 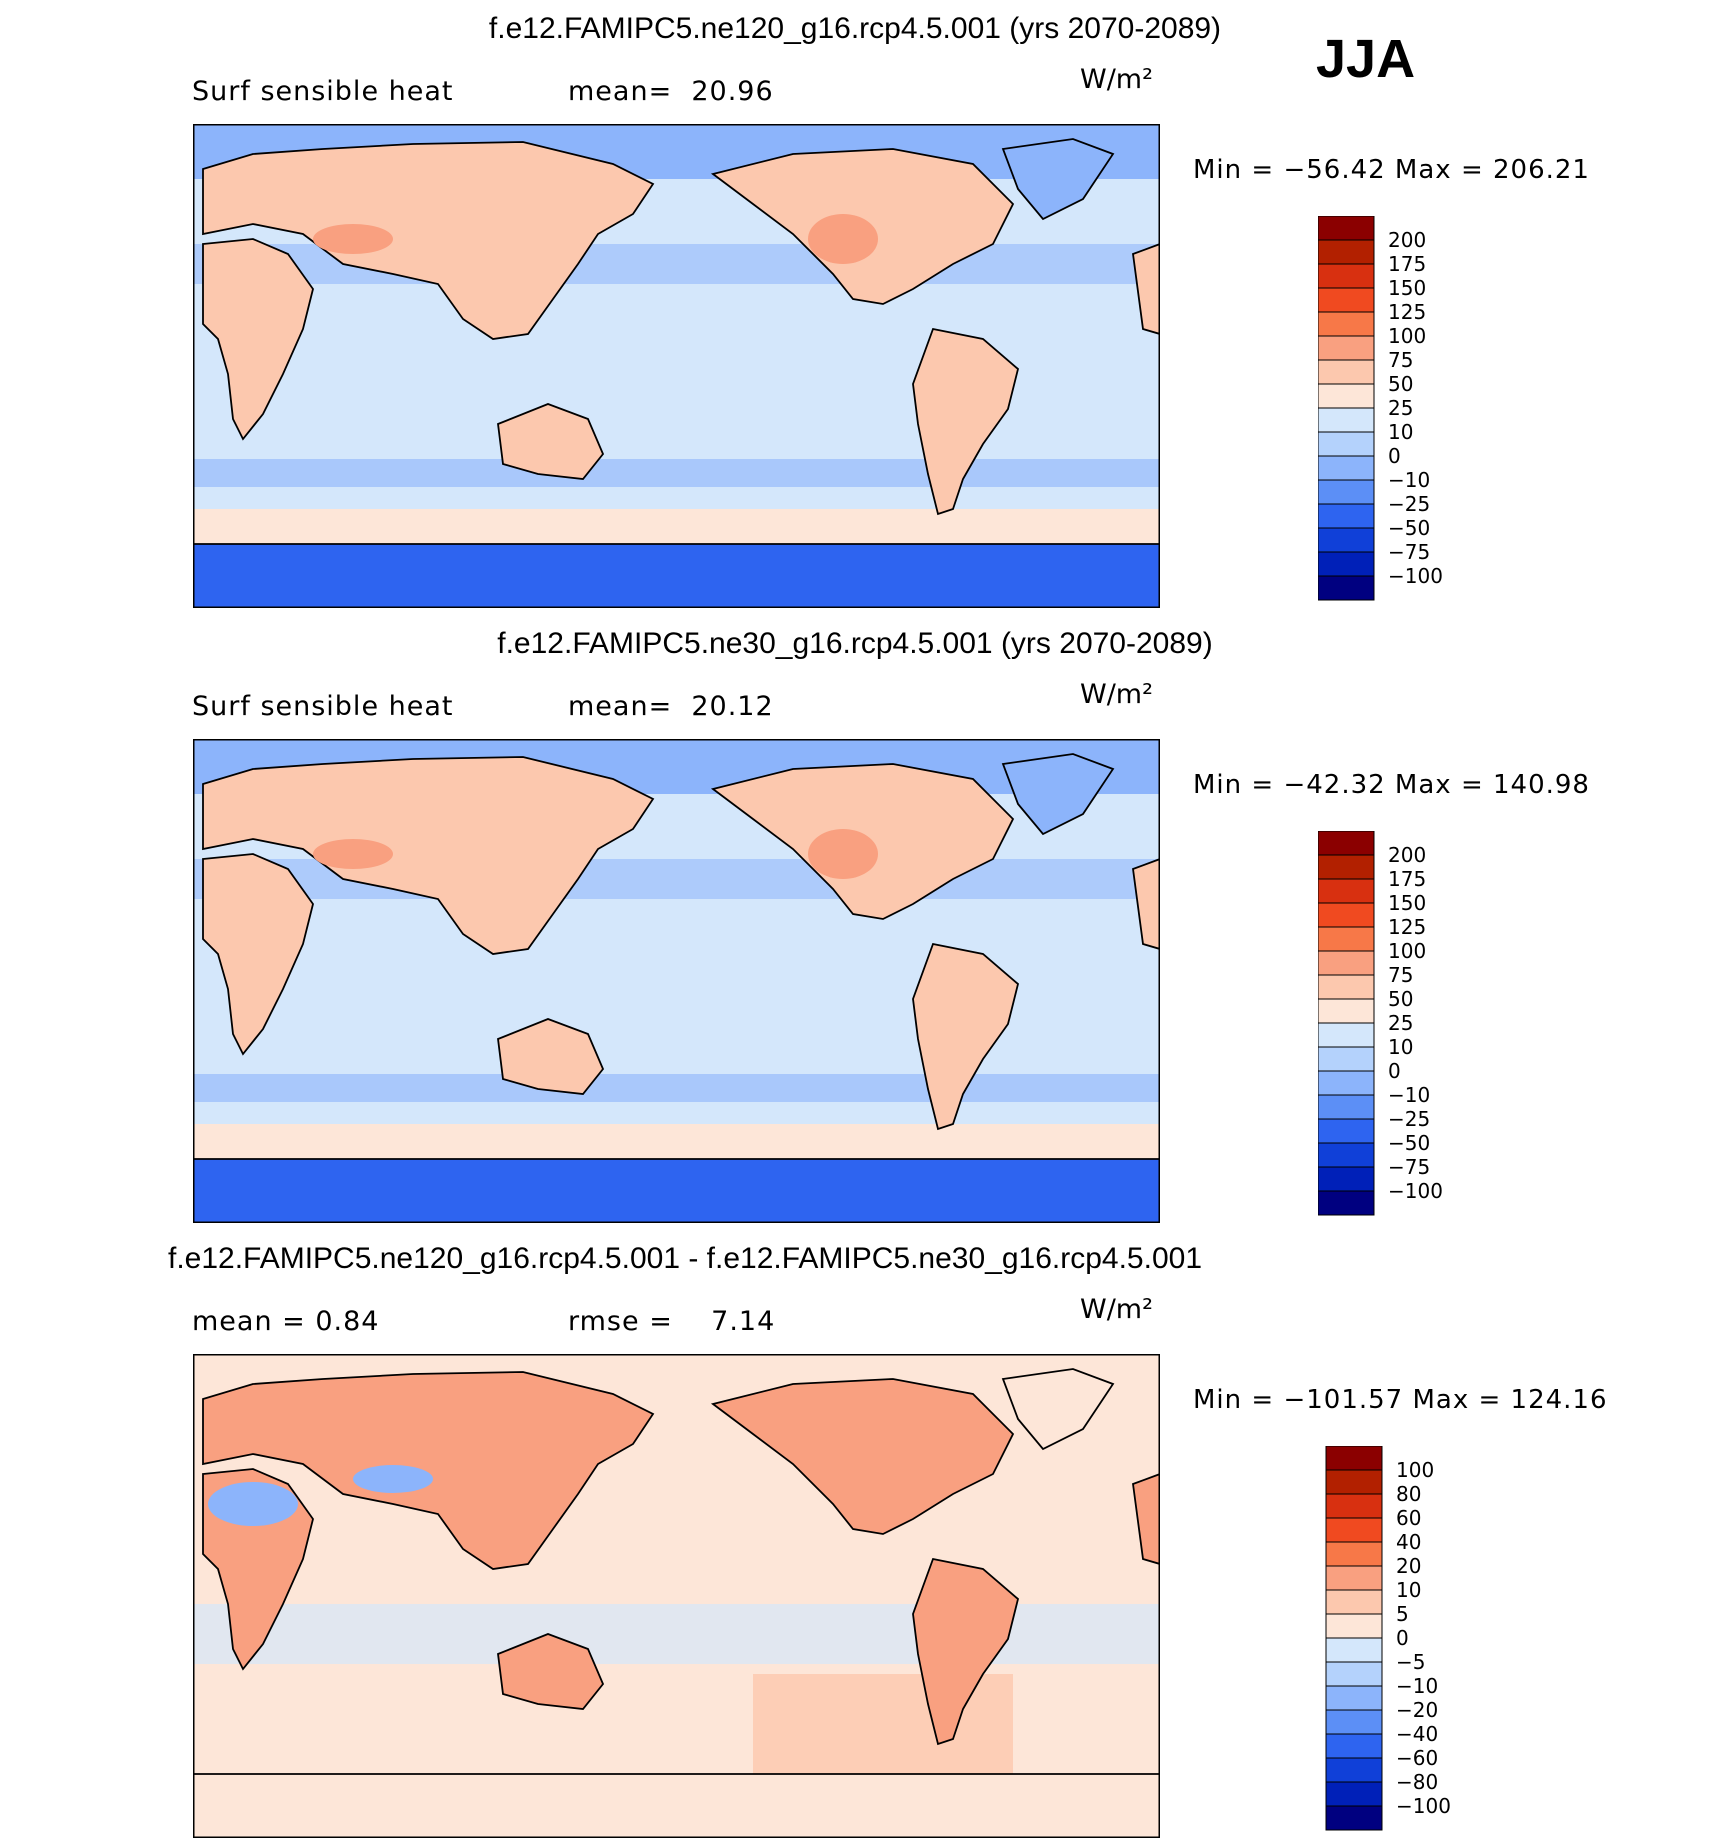 I want to click on sahara-negative-region, so click(x=253, y=1504).